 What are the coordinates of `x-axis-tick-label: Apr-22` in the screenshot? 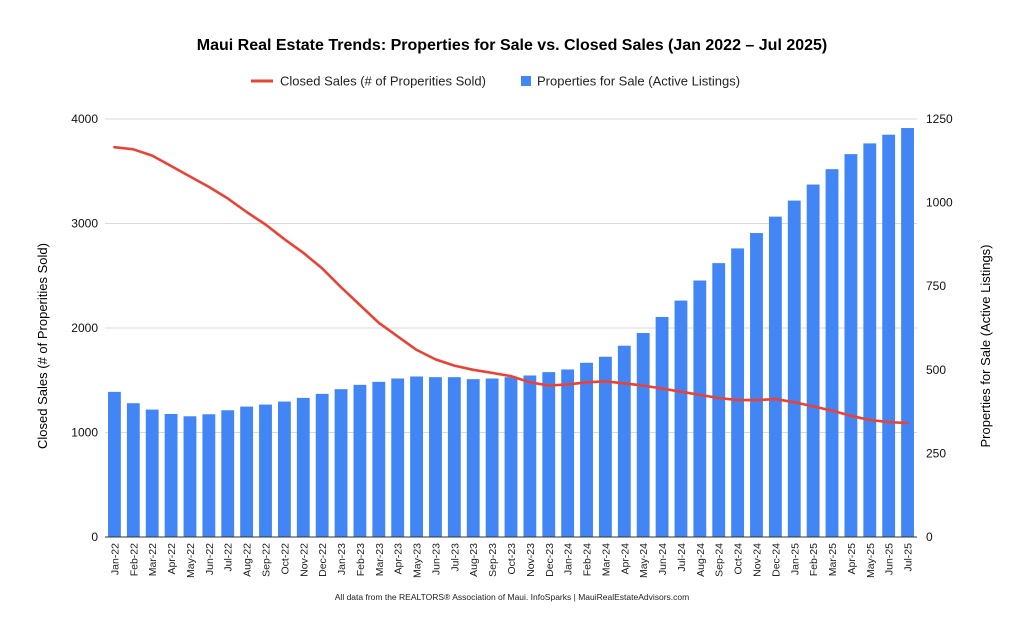 It's located at (172, 559).